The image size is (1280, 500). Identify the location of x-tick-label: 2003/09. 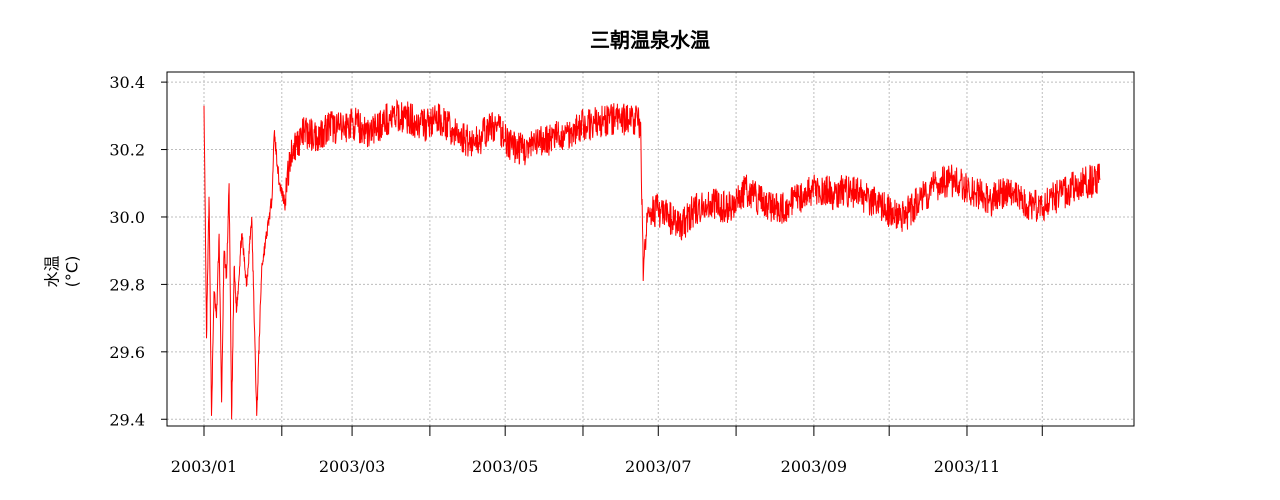
(814, 466).